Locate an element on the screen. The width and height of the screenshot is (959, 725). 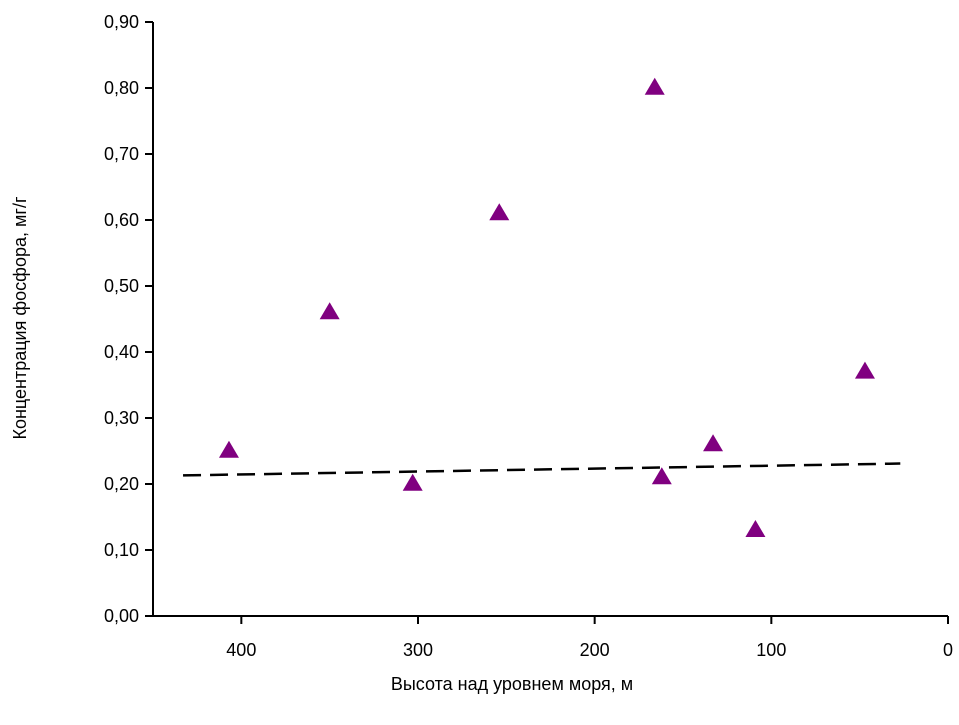
y-tick-label: 0,70 is located at coordinates (121, 154).